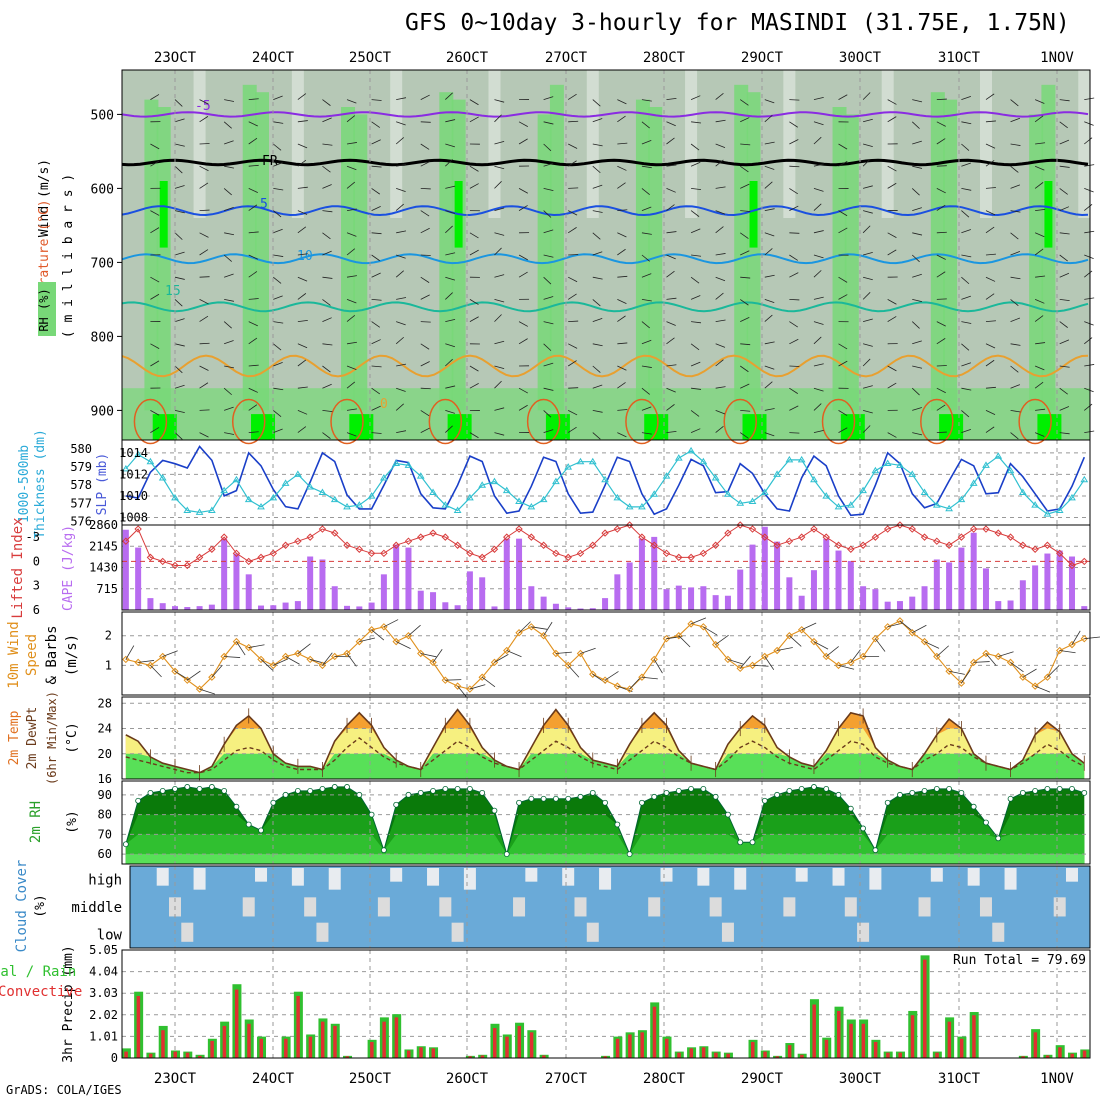 The width and height of the screenshot is (1100, 1104). I want to click on wind10-tick-label: 1, so click(108, 665).